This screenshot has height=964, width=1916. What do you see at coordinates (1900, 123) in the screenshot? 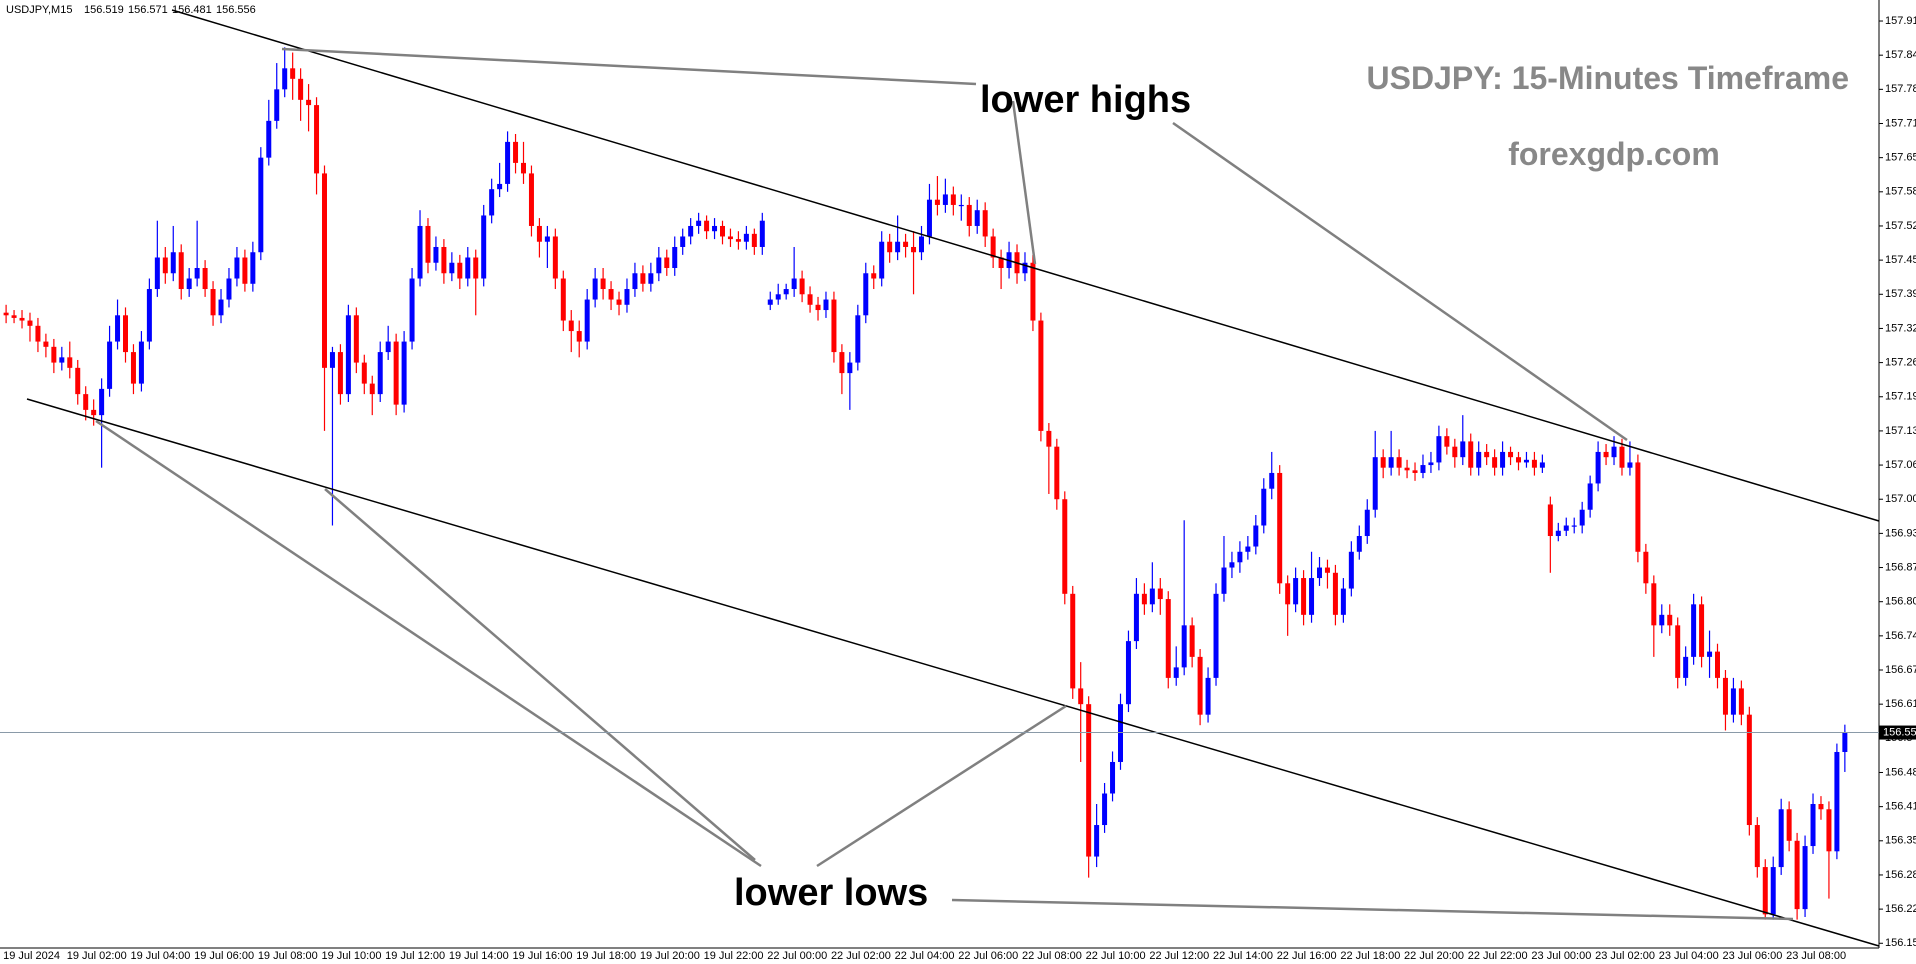
I see `y-tick-label: 157.715` at bounding box center [1900, 123].